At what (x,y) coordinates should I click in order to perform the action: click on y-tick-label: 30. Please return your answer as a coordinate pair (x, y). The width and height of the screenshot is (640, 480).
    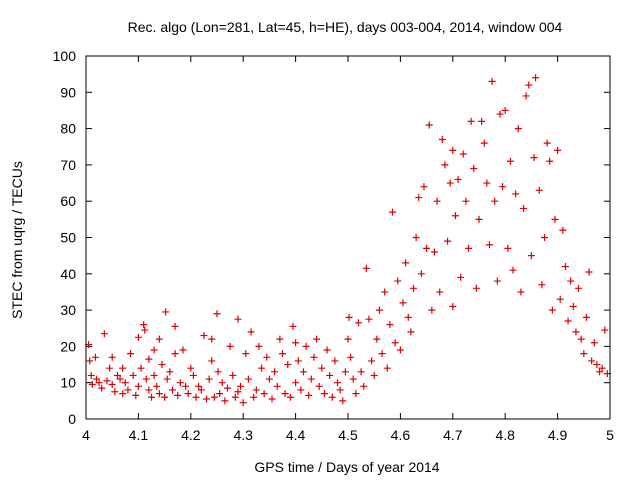
    Looking at the image, I should click on (68, 310).